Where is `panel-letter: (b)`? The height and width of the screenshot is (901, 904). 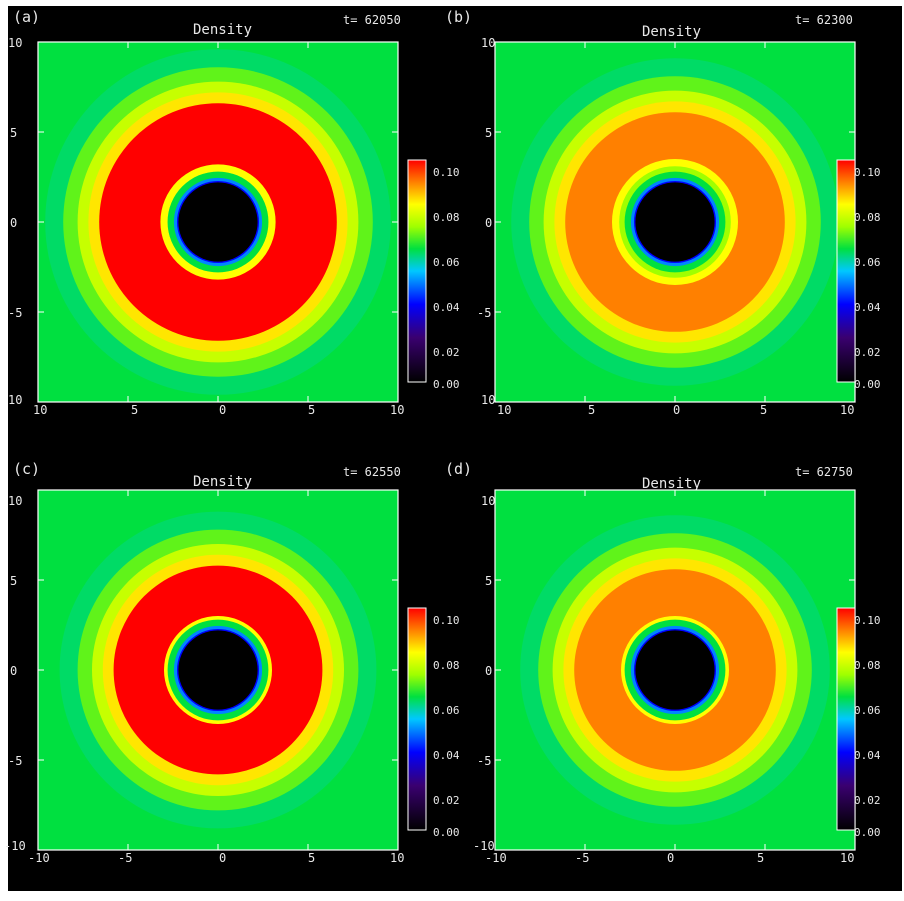 panel-letter: (b) is located at coordinates (458, 17).